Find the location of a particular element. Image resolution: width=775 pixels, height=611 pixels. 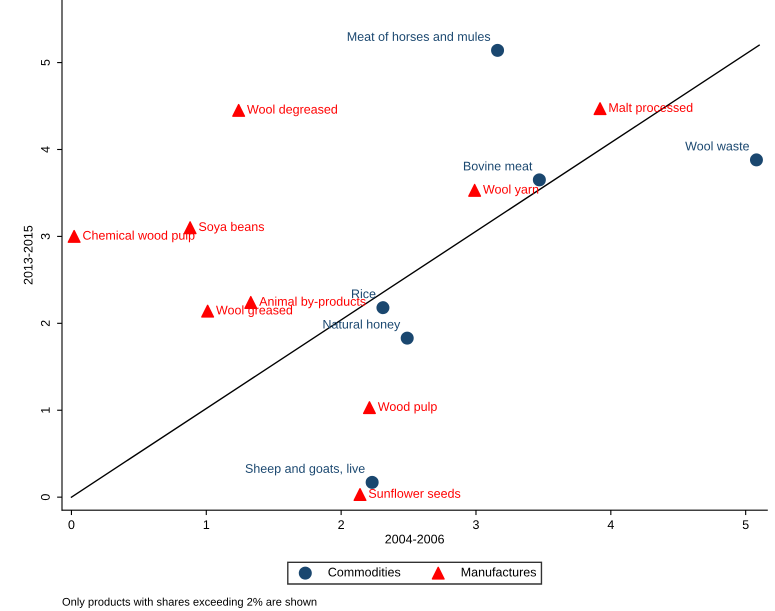

annotation: Wool degreased is located at coordinates (292, 110).